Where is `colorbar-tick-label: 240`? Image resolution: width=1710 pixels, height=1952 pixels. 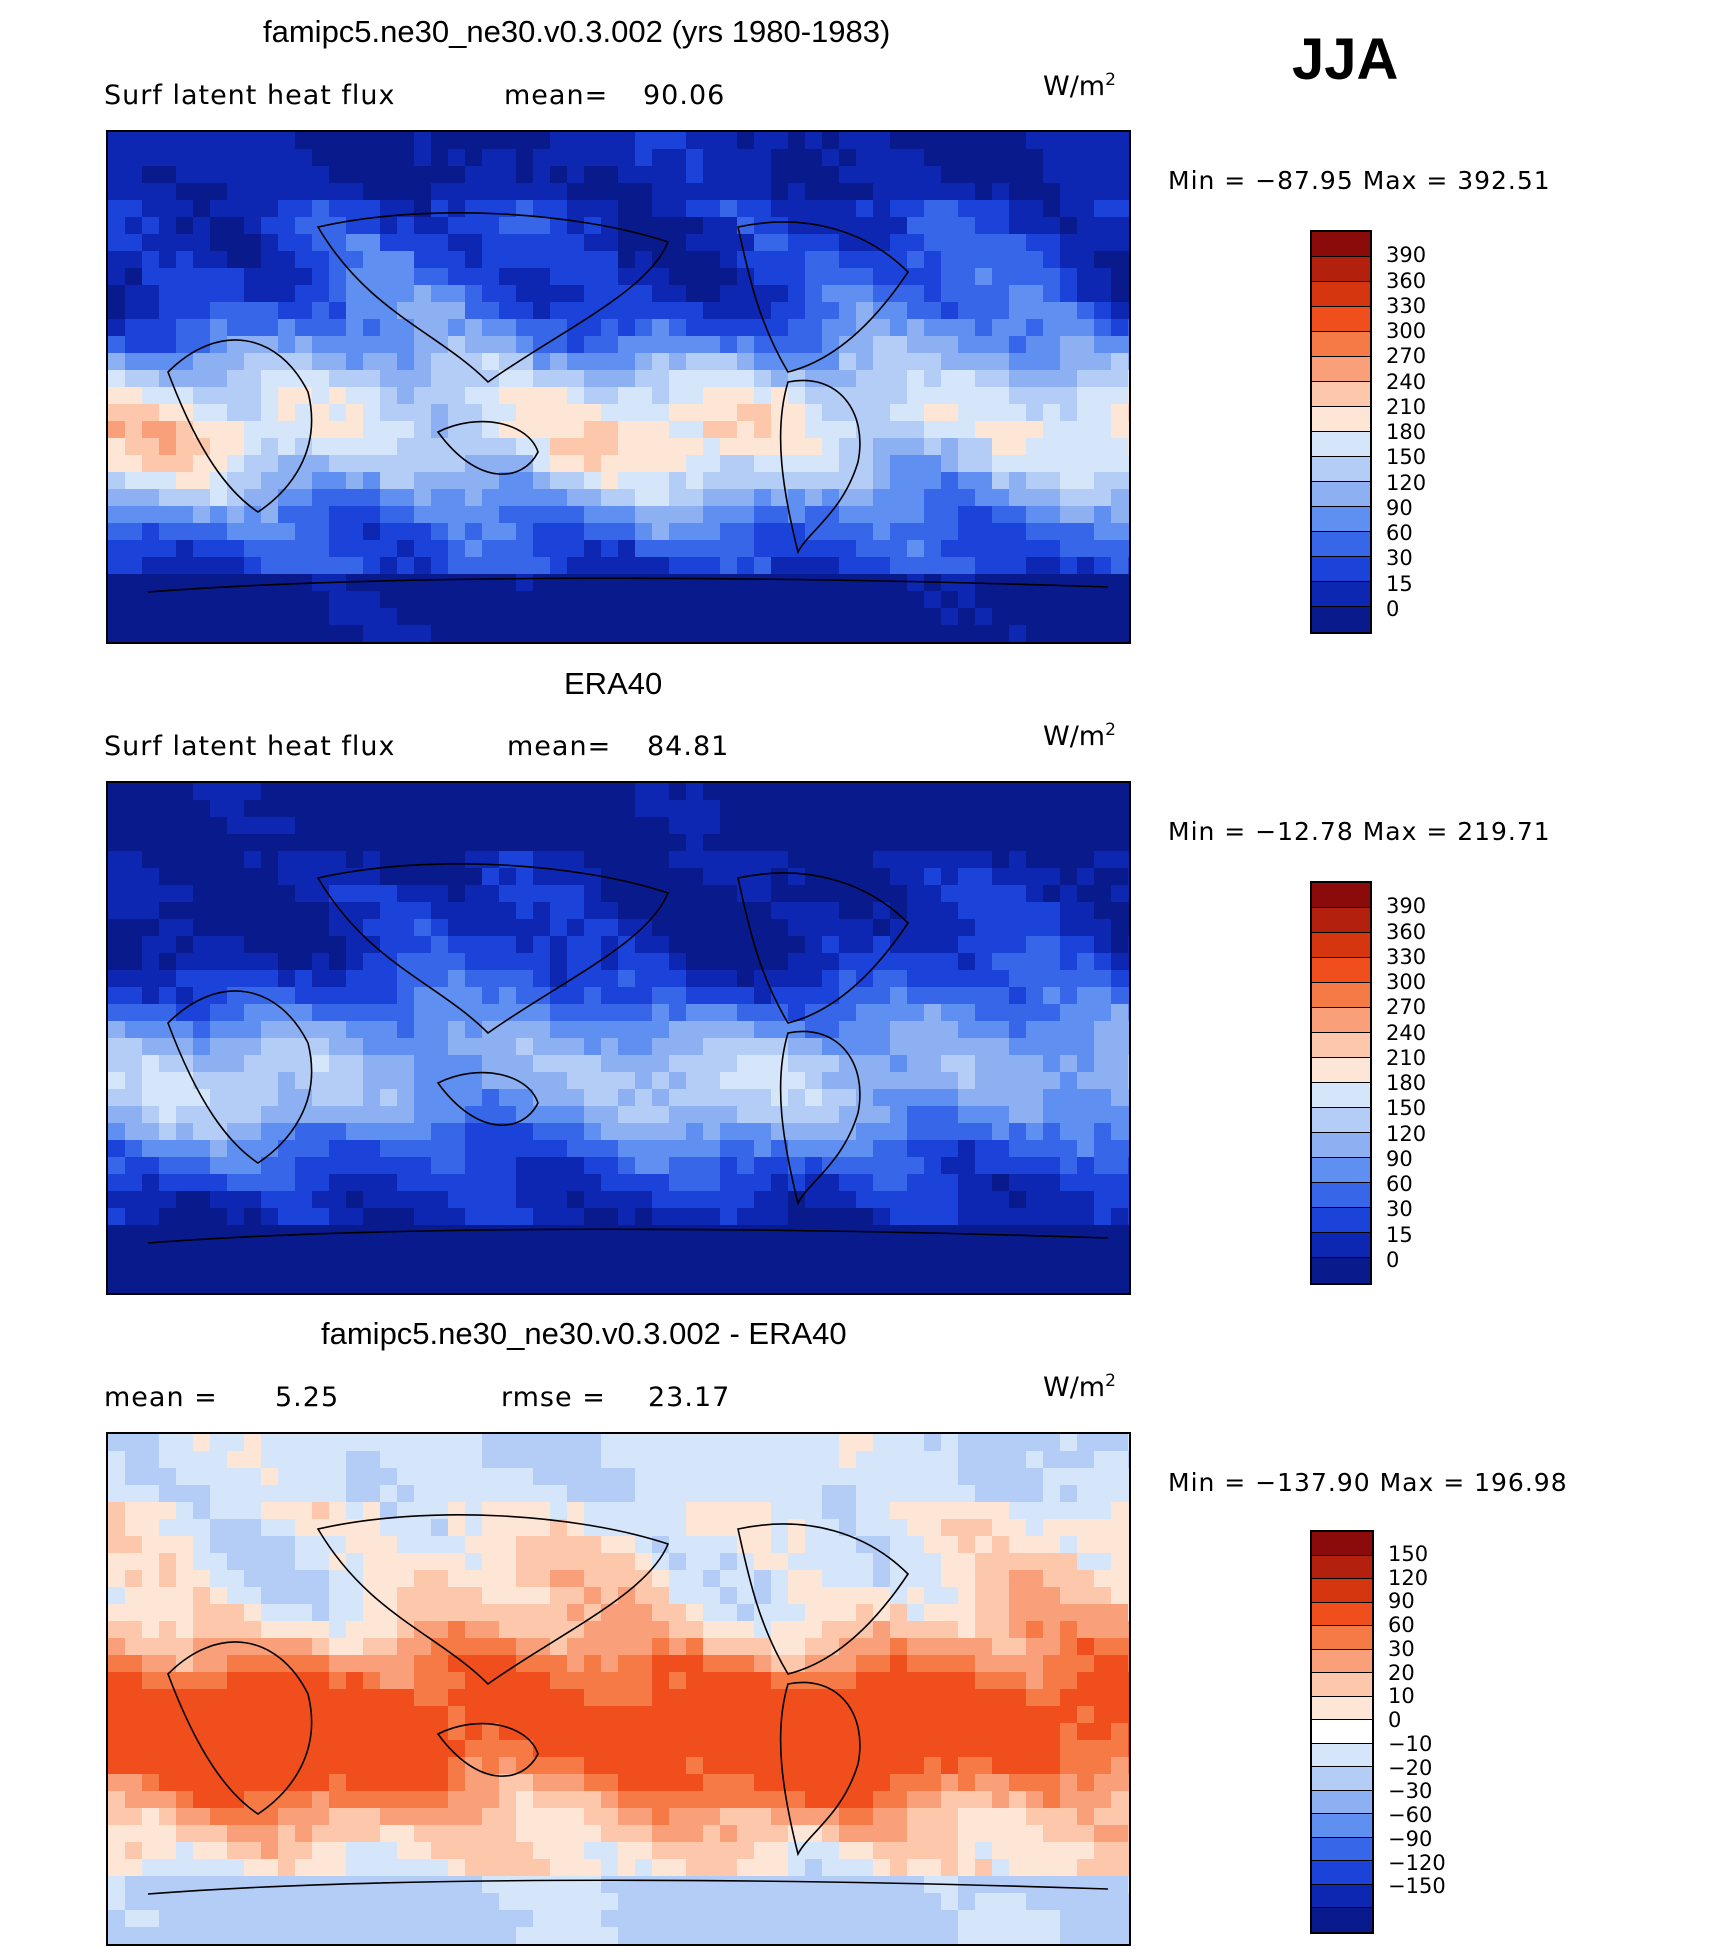 colorbar-tick-label: 240 is located at coordinates (1406, 381).